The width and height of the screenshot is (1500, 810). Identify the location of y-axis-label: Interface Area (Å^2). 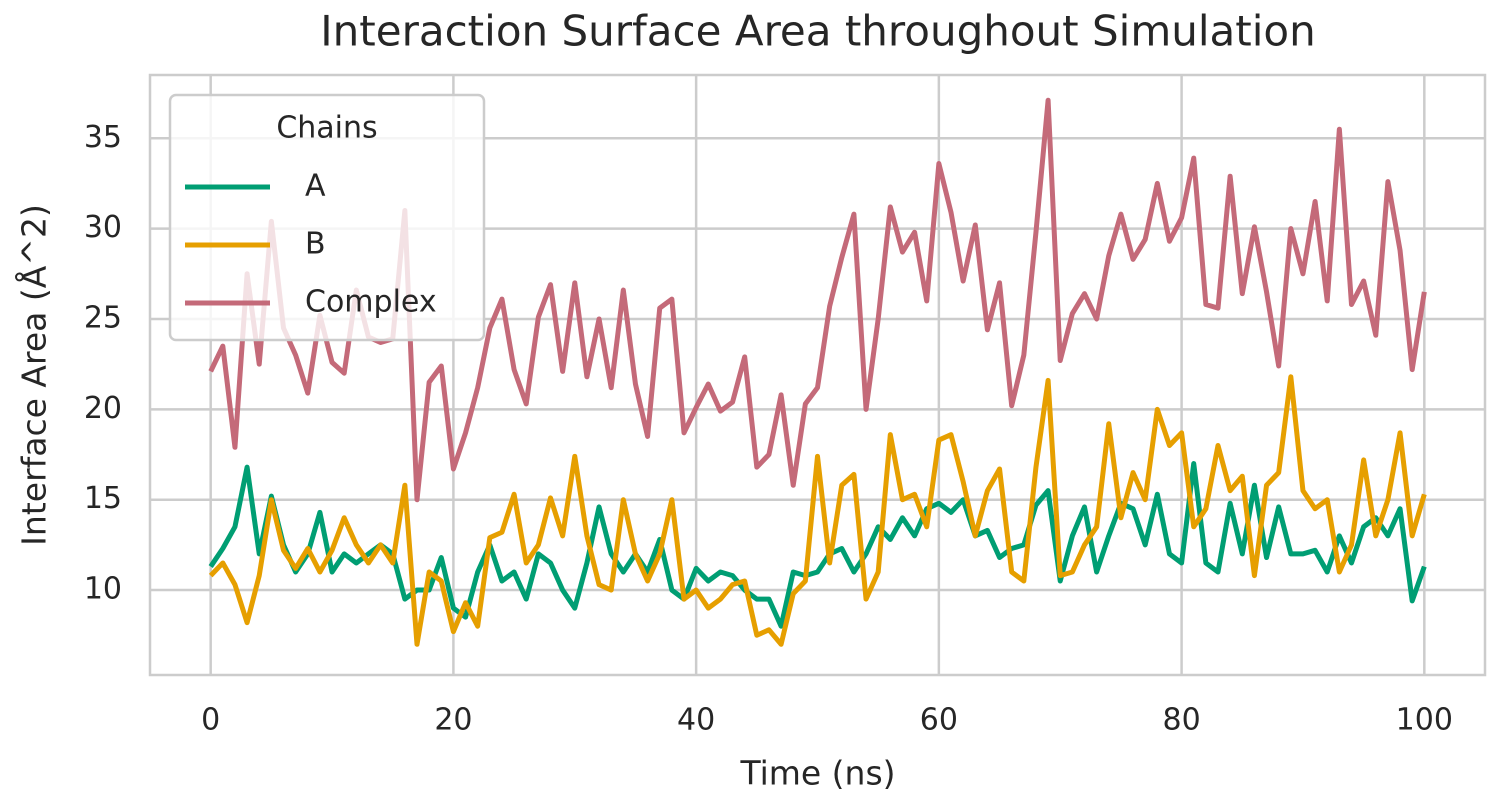
(34, 375).